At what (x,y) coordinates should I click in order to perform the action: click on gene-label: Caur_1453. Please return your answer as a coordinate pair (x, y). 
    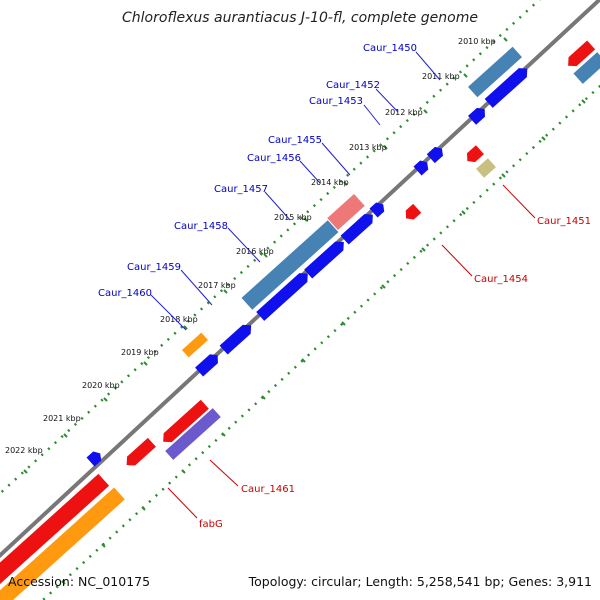
    Looking at the image, I should click on (336, 101).